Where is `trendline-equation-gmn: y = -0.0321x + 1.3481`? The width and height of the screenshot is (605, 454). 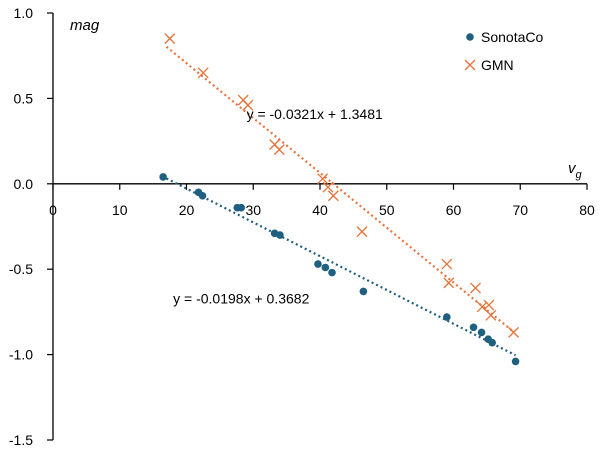 trendline-equation-gmn: y = -0.0321x + 1.3481 is located at coordinates (315, 114).